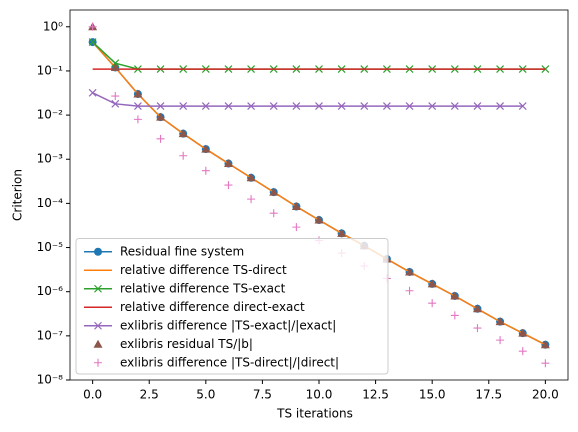 The height and width of the screenshot is (432, 578). I want to click on legend-label: exlibris difference |TS-exact|/|exact|, so click(228, 325).